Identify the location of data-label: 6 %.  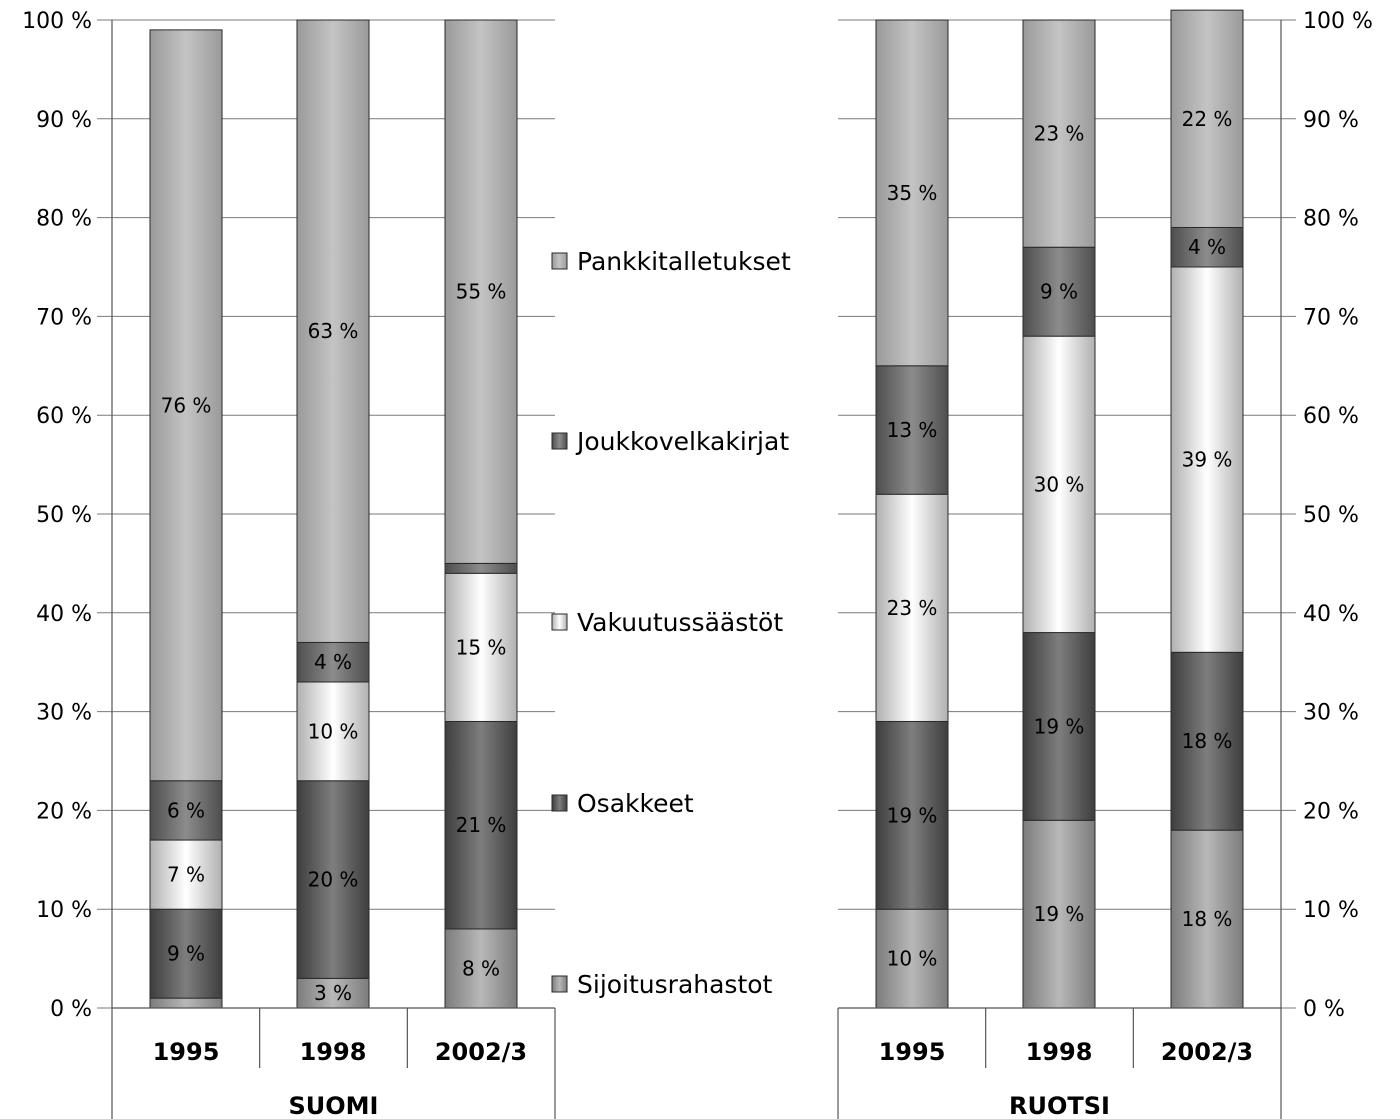
(186, 810).